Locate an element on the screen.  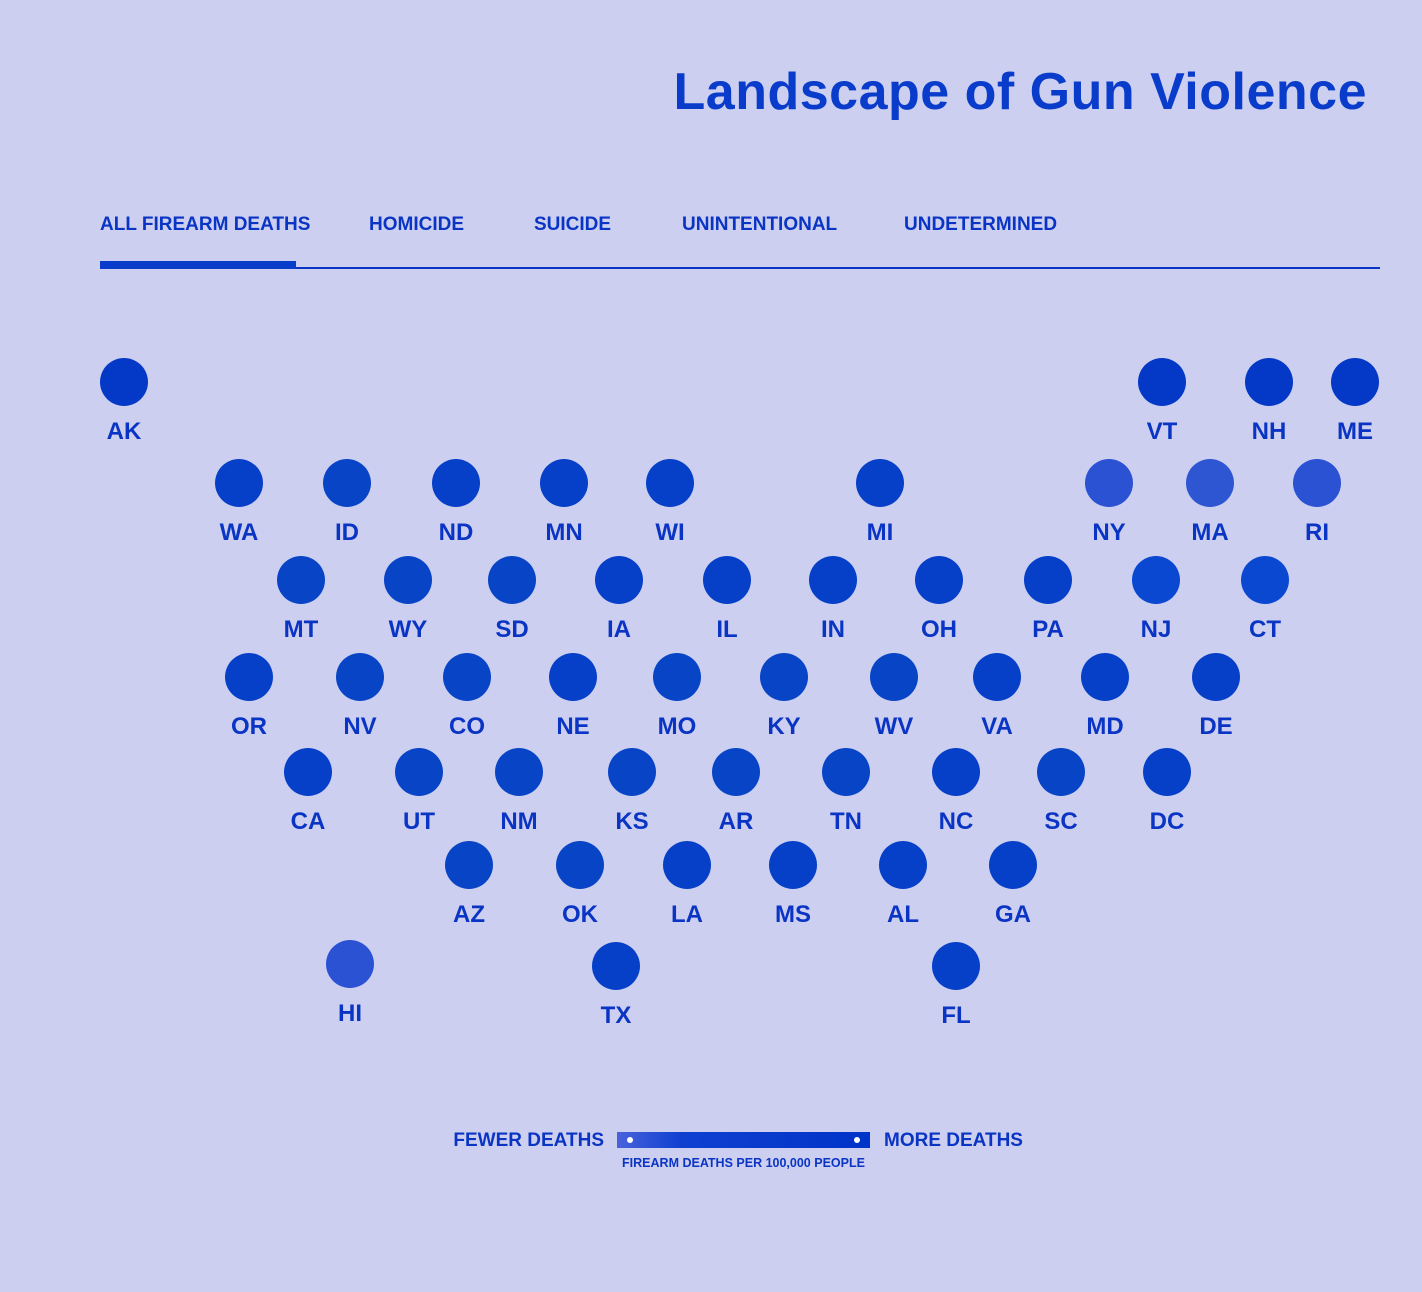
tab-all-firearm-deaths: ALL FIREARM DEATHS is located at coordinates (205, 224).